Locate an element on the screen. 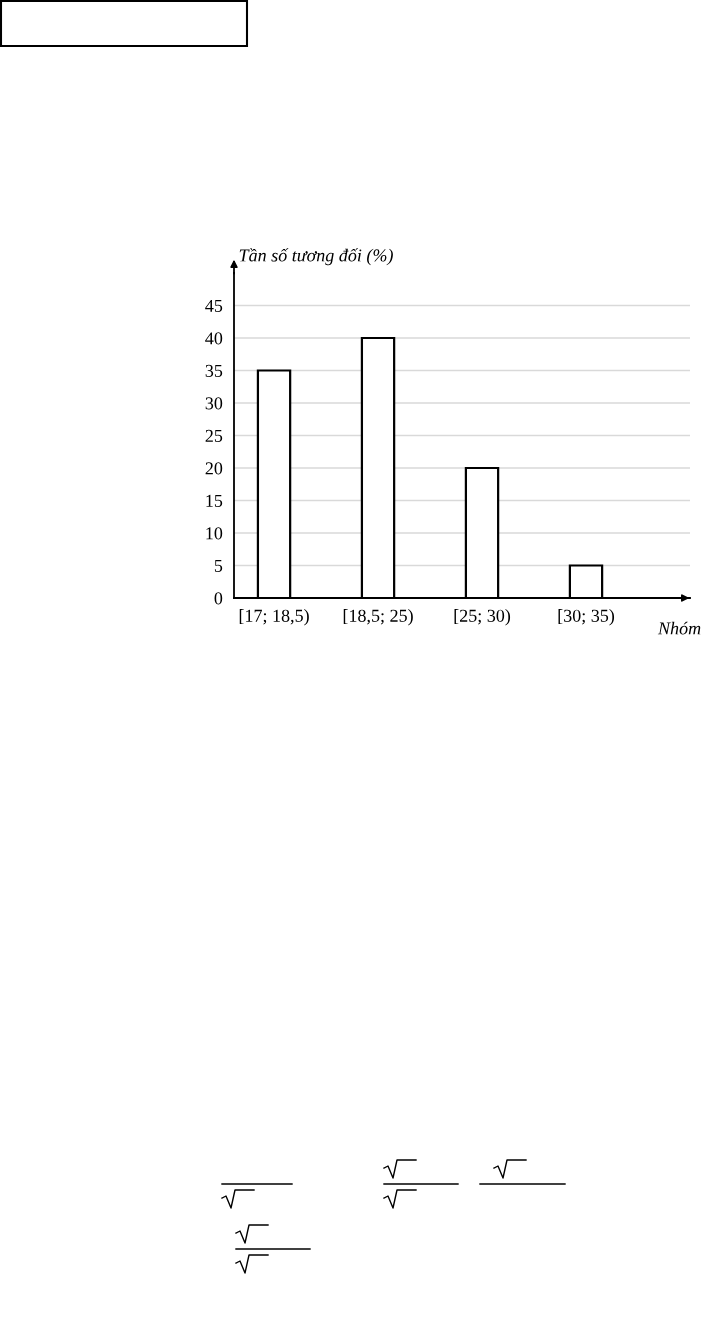  y-tick-label: 15 is located at coordinates (214, 500).